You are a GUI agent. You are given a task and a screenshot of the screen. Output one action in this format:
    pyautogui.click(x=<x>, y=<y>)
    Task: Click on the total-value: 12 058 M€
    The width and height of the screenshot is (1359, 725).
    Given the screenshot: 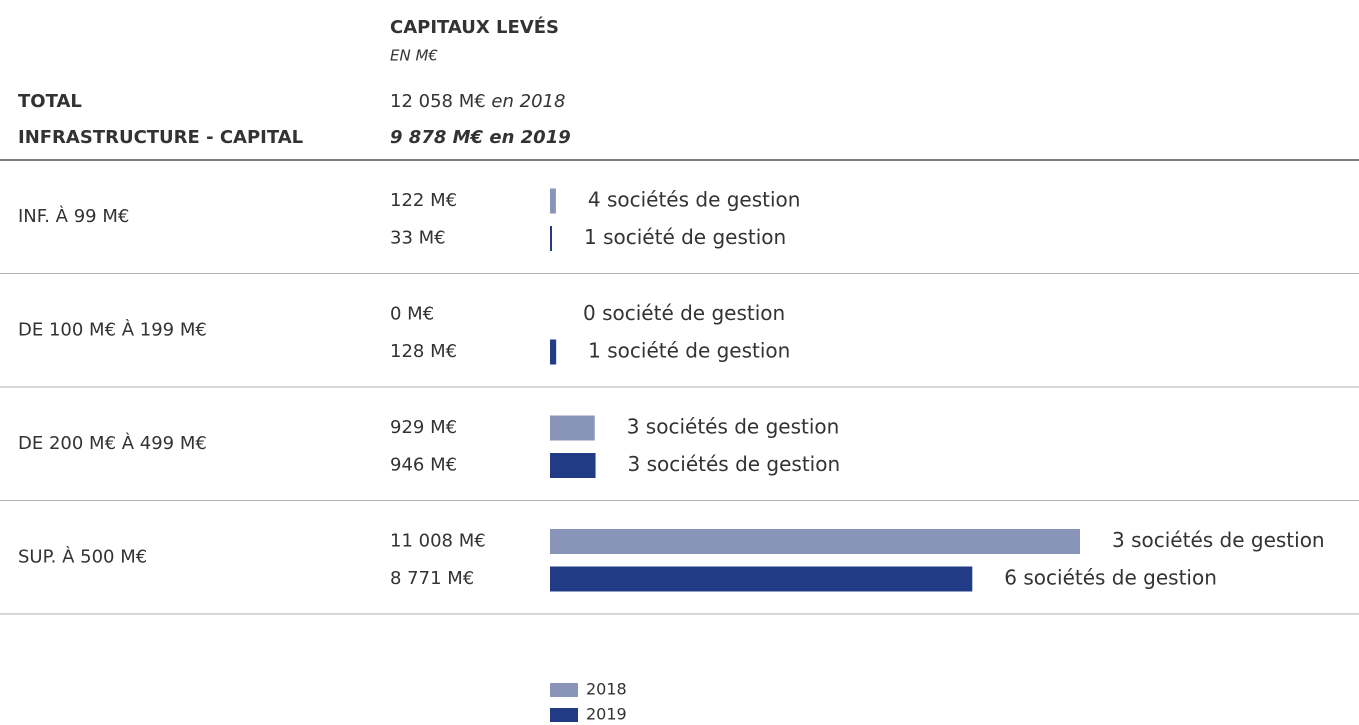 What is the action you would take?
    pyautogui.click(x=438, y=101)
    